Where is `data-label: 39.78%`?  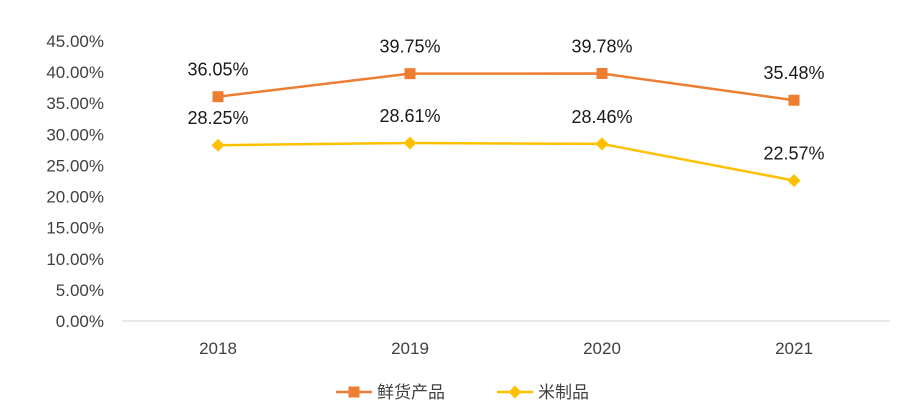
data-label: 39.78% is located at coordinates (601, 46).